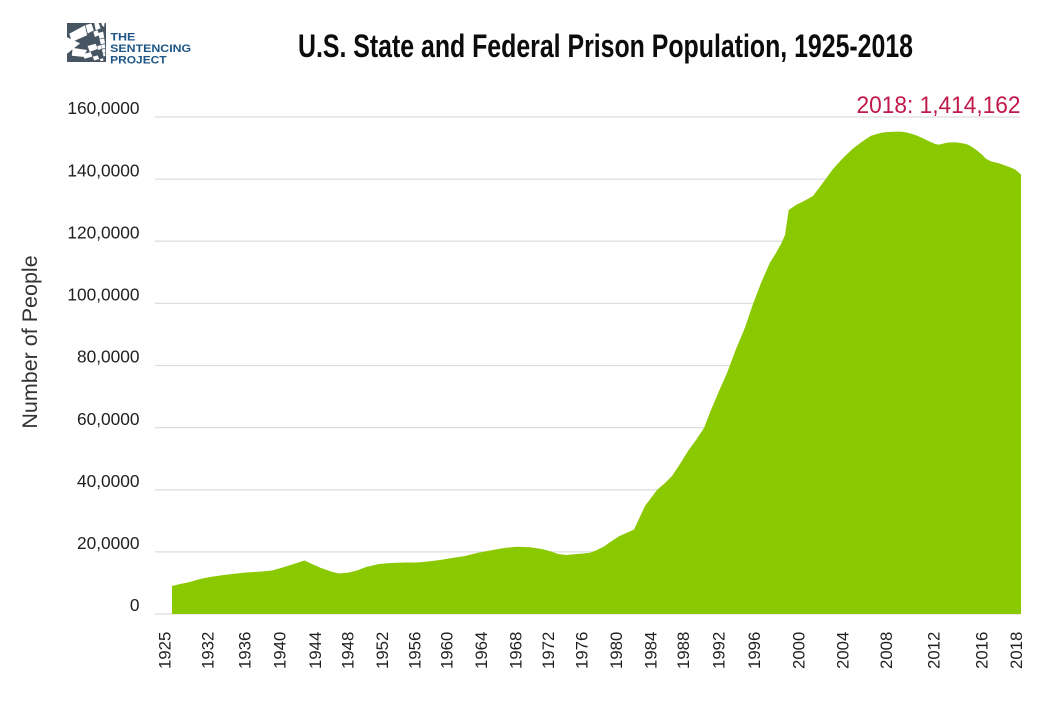  I want to click on svg-text: 1952, so click(382, 650).